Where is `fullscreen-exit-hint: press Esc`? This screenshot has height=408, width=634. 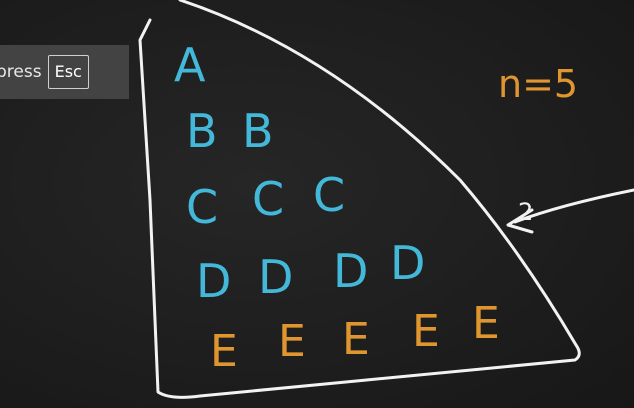
fullscreen-exit-hint: press Esc is located at coordinates (64, 72).